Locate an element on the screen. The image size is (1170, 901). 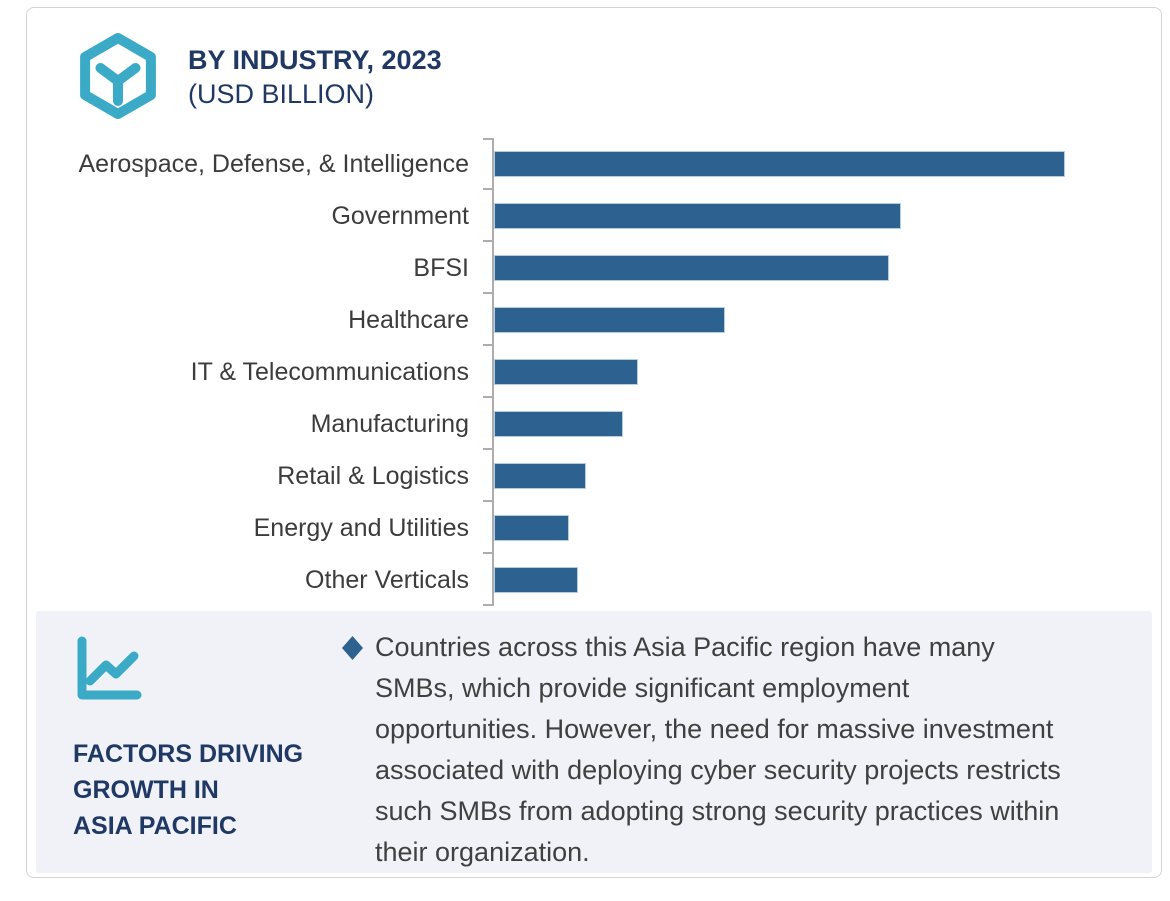
factors-heading-line1: FACTORS DRIVING is located at coordinates (188, 754).